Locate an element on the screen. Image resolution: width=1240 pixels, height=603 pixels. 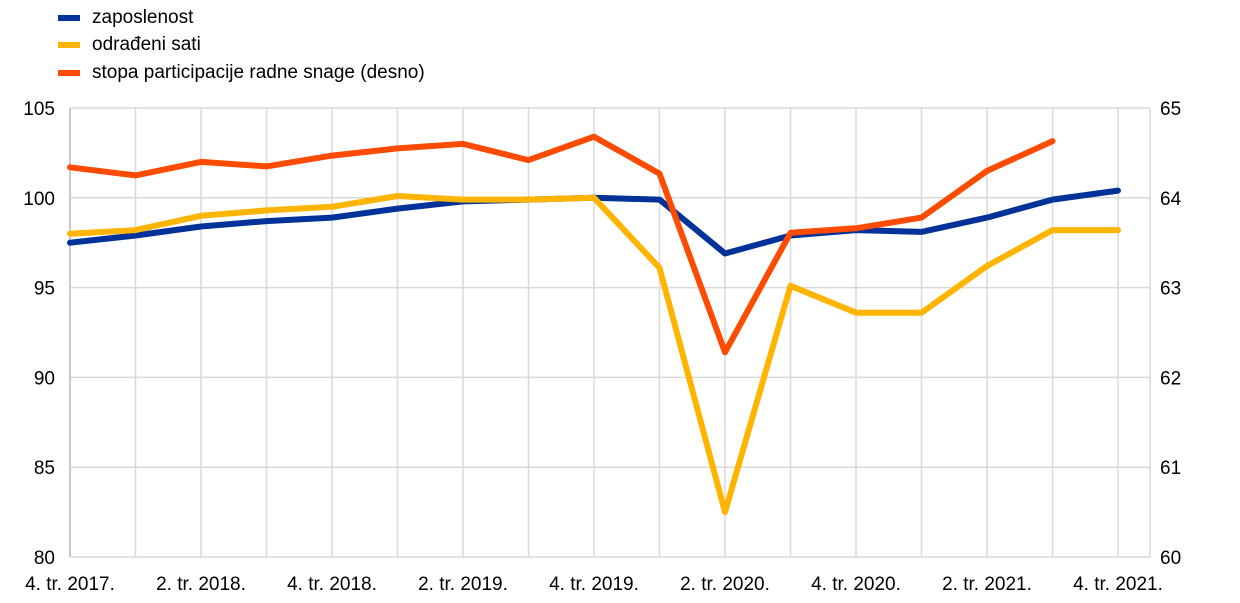
legend-label: odrađeni sati is located at coordinates (146, 45).